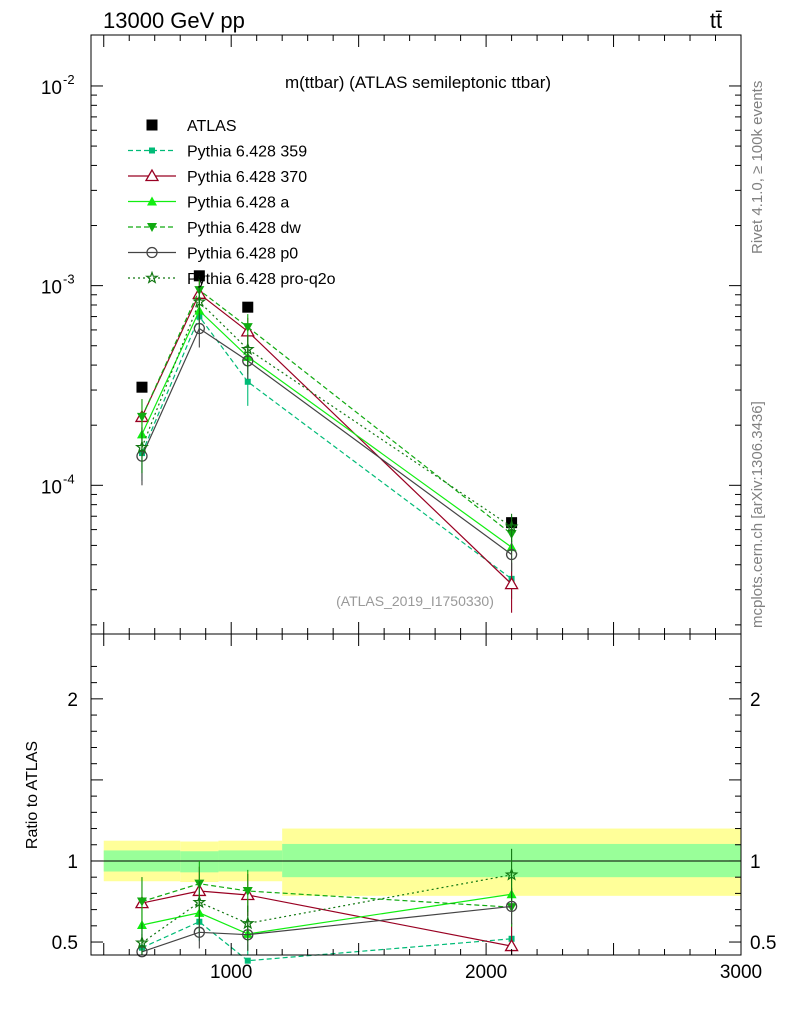 This screenshot has width=786, height=1024. Describe the element at coordinates (72, 862) in the screenshot. I see `ratio-ytick-label-1: 1` at that location.